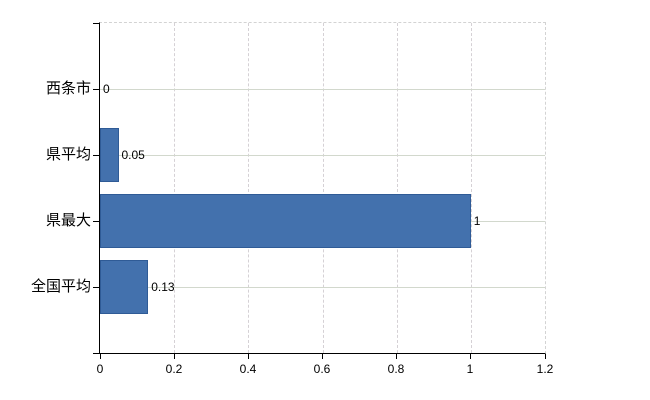 The height and width of the screenshot is (400, 650). Describe the element at coordinates (163, 287) in the screenshot. I see `bar-value-label: 0.13` at that location.